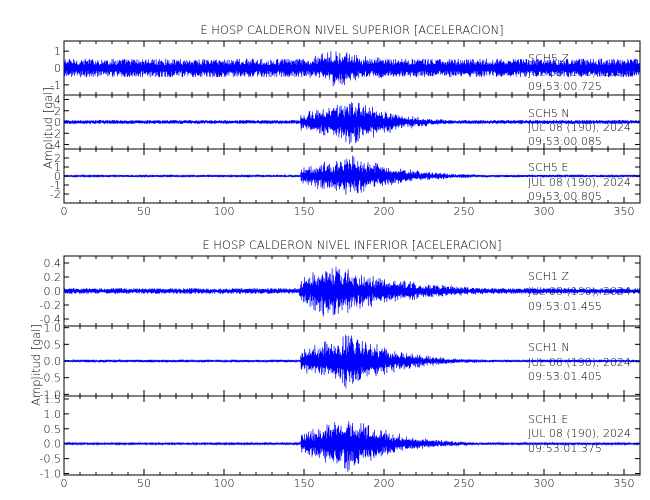  Describe the element at coordinates (565, 376) in the screenshot. I see `time-label: 09:53:01.405` at that location.